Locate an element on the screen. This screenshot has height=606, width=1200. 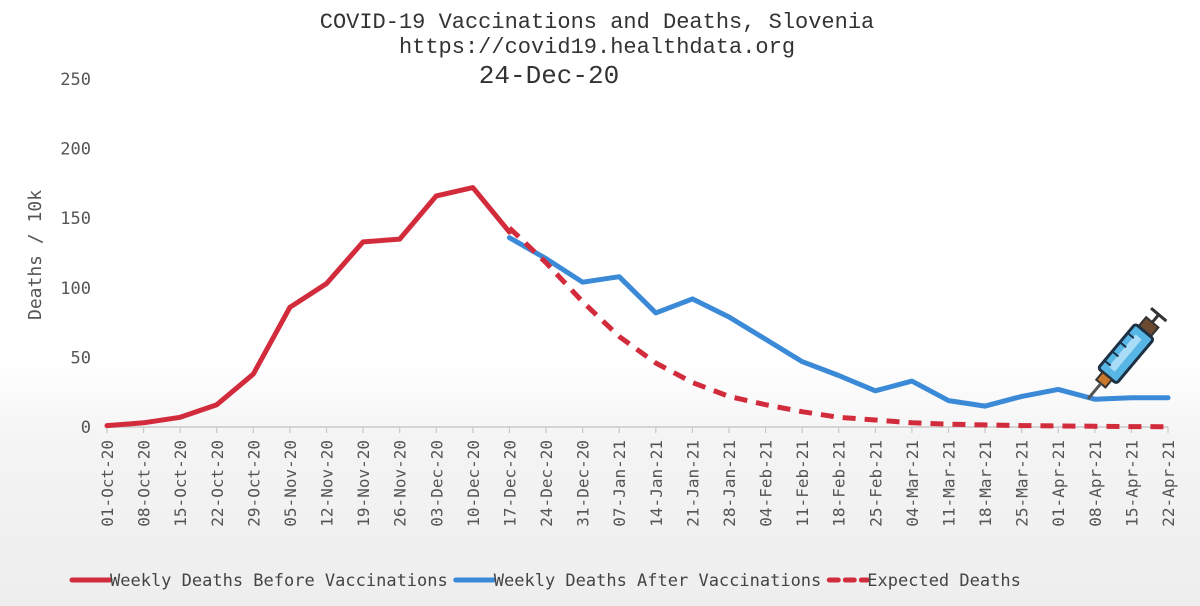
x-tick-label: 10-Dec-20 is located at coordinates (473, 483).